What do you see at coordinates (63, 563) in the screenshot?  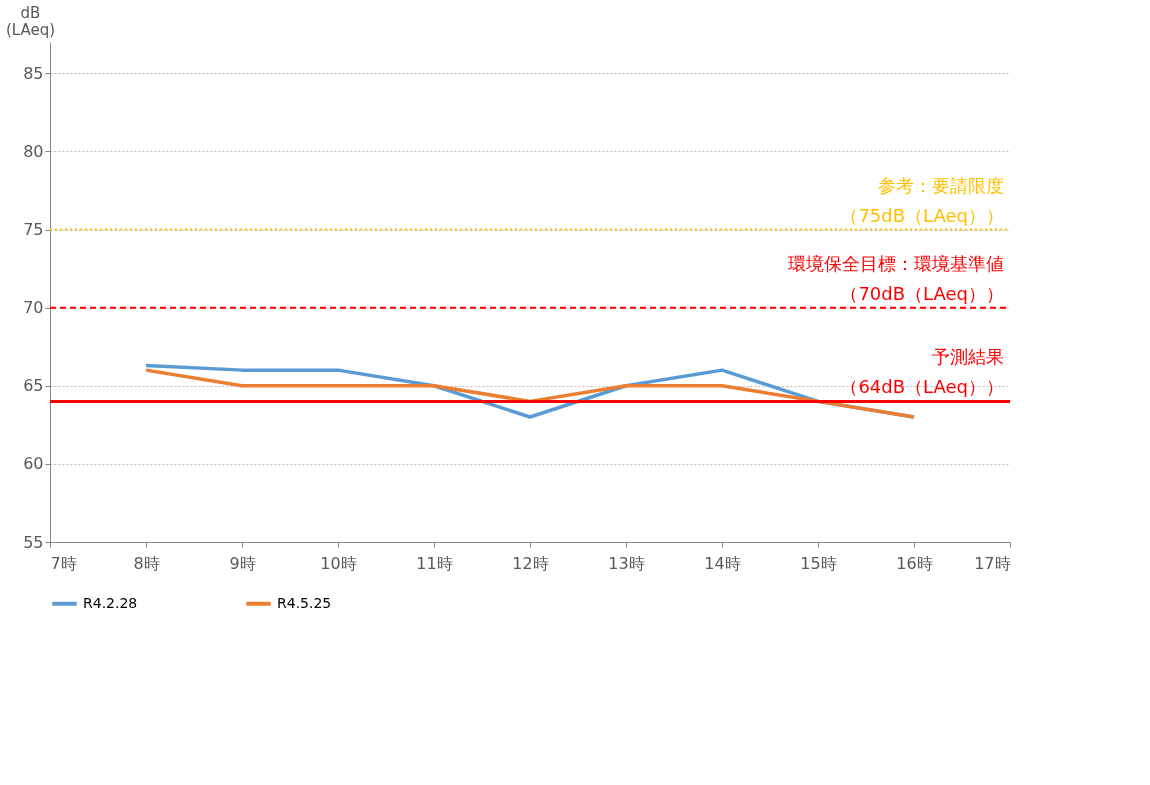 I see `x-tick-label: 7時` at bounding box center [63, 563].